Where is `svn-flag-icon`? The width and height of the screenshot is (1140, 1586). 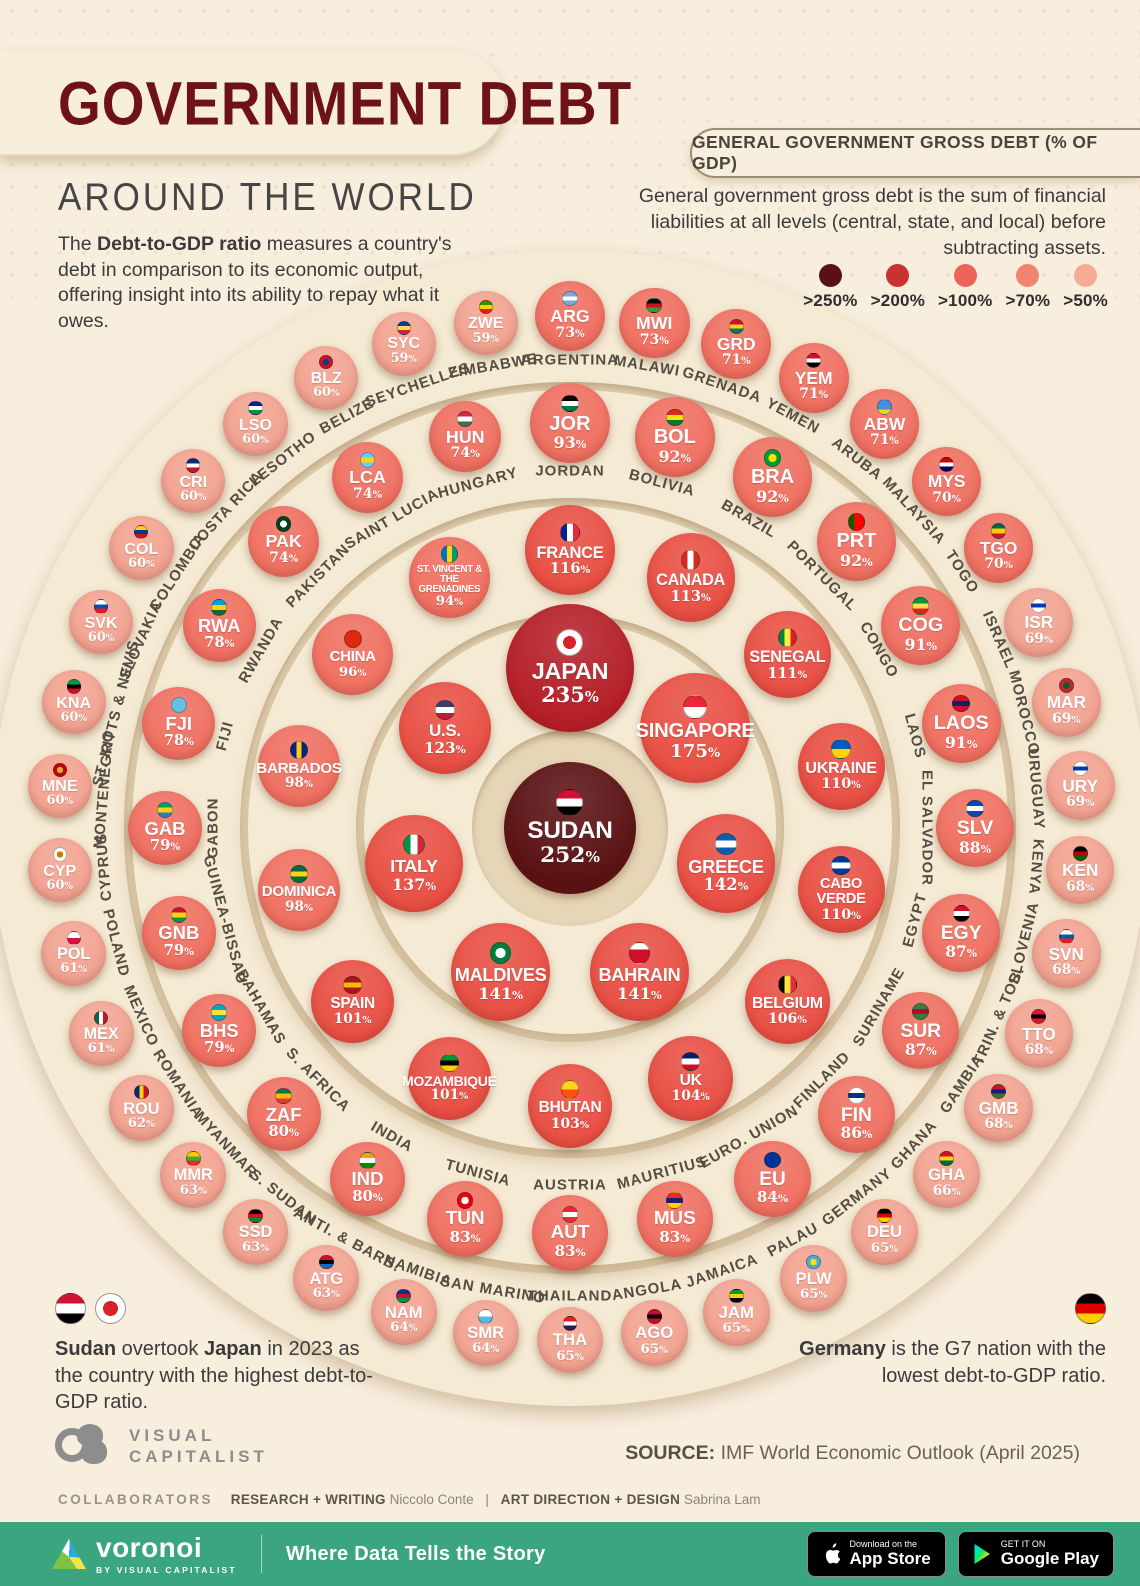
svn-flag-icon is located at coordinates (1066, 937).